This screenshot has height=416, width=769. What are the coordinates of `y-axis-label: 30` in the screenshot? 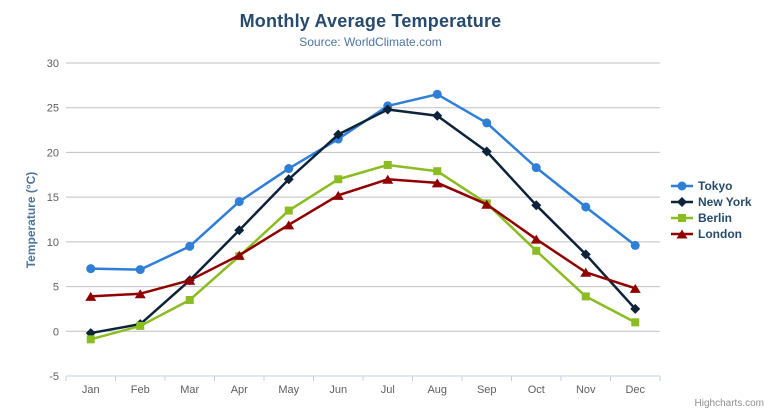 It's located at (53, 64).